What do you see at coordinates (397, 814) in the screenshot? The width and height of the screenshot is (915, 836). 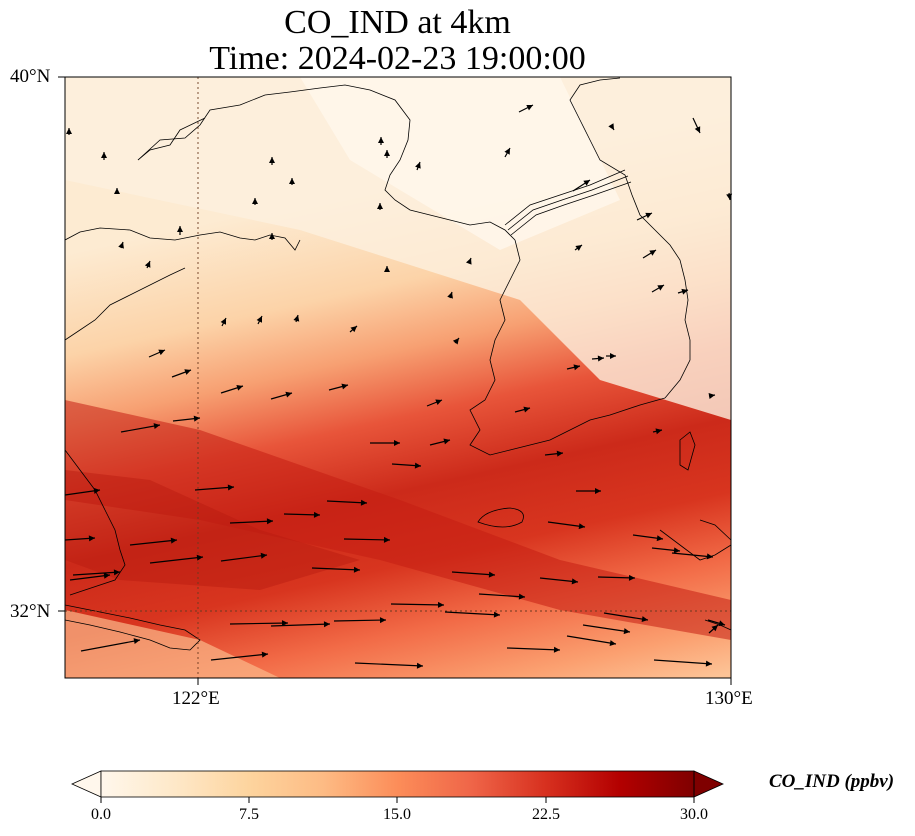 I see `colorbar-tick-15: 15.0` at bounding box center [397, 814].